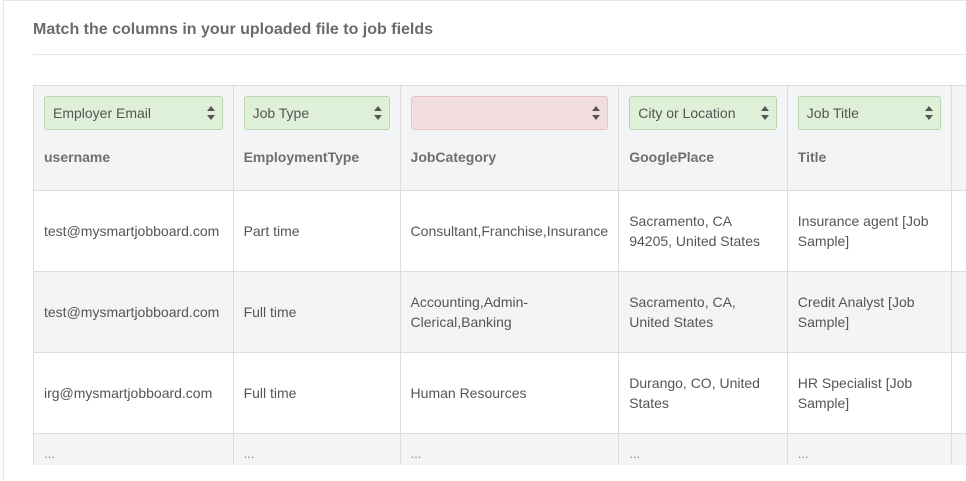  I want to click on column-header: JobCategory, so click(509, 138).